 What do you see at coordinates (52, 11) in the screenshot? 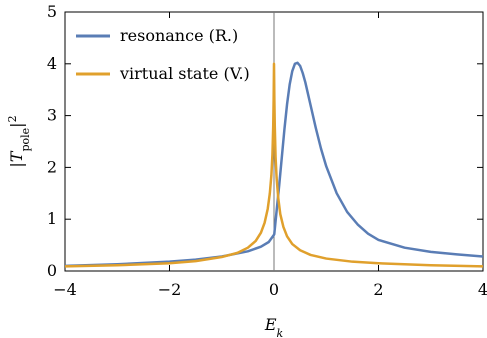
I see `y-tick-label: 5` at bounding box center [52, 11].